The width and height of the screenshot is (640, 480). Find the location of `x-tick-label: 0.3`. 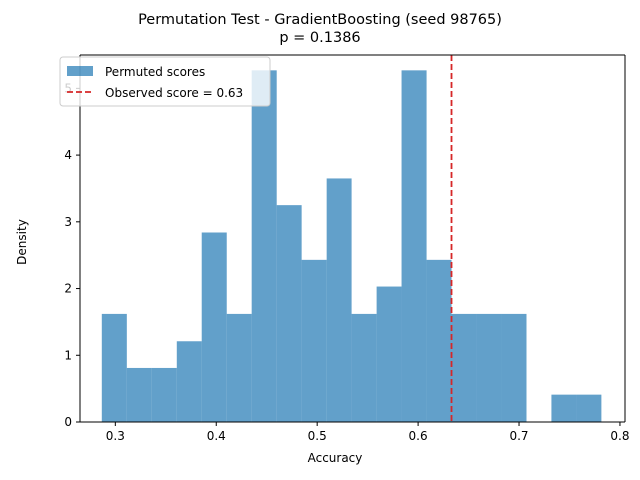

x-tick-label: 0.3 is located at coordinates (115, 436).